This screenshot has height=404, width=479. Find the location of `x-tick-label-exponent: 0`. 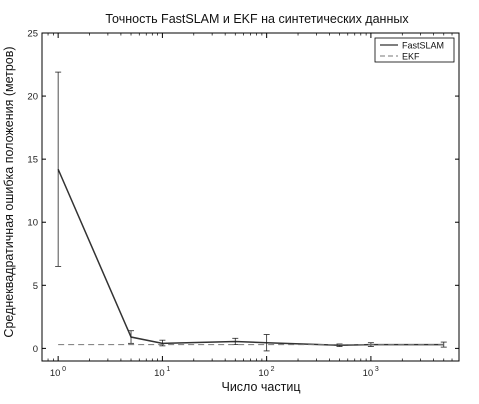

x-tick-label-exponent: 0 is located at coordinates (64, 369).